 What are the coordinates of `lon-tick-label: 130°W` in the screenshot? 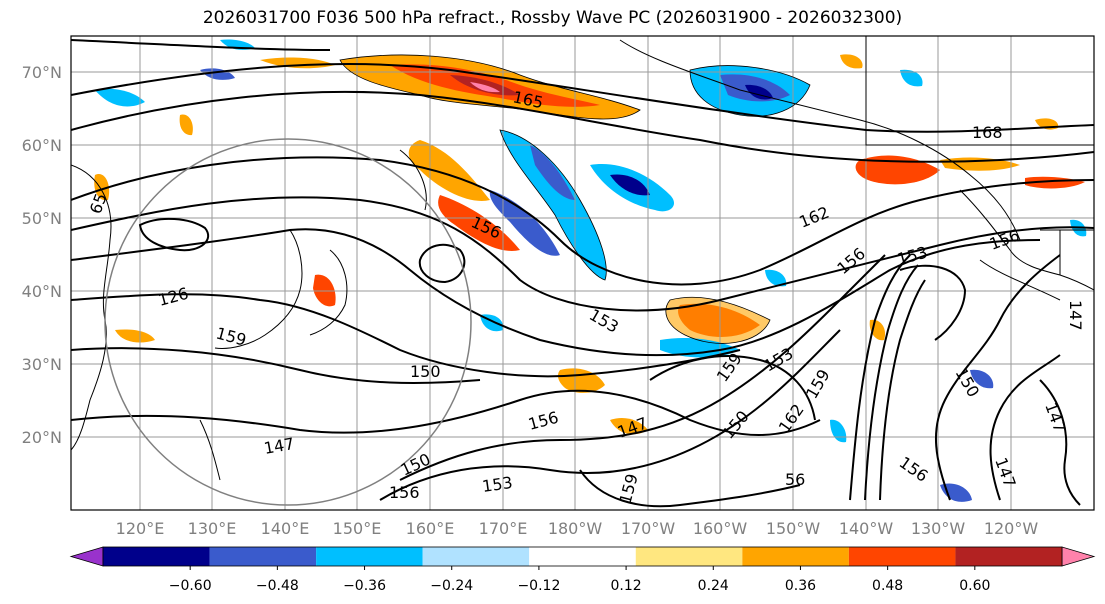 It's located at (938, 528).